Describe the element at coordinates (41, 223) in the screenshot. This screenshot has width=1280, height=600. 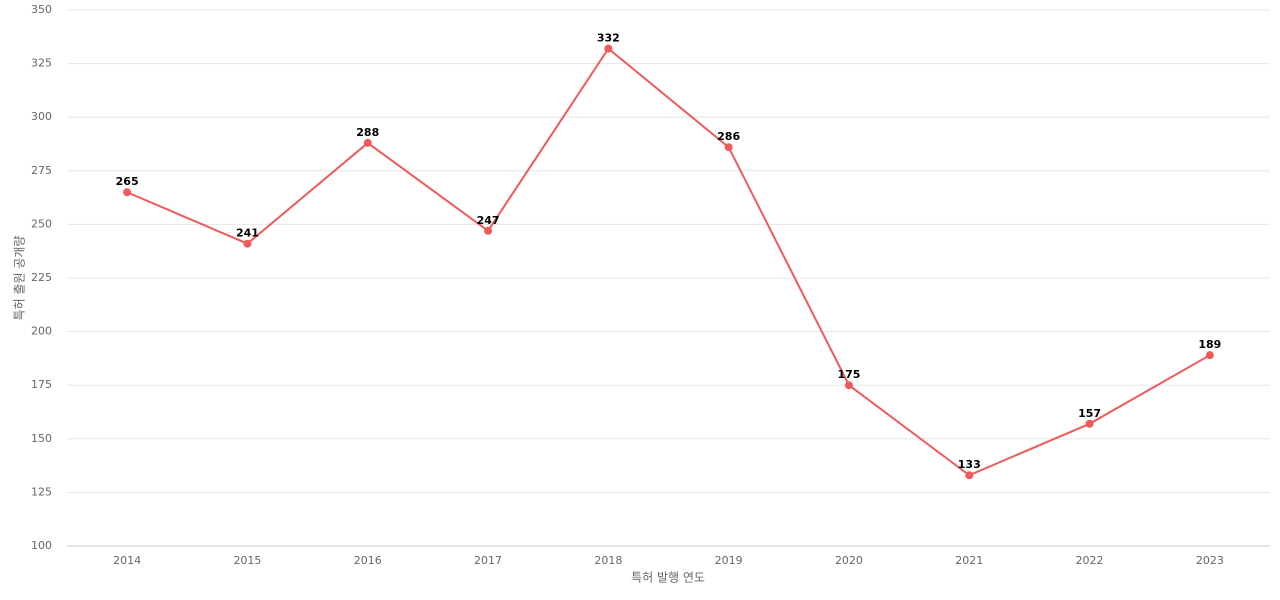
I see `y-tick-label: 250` at that location.